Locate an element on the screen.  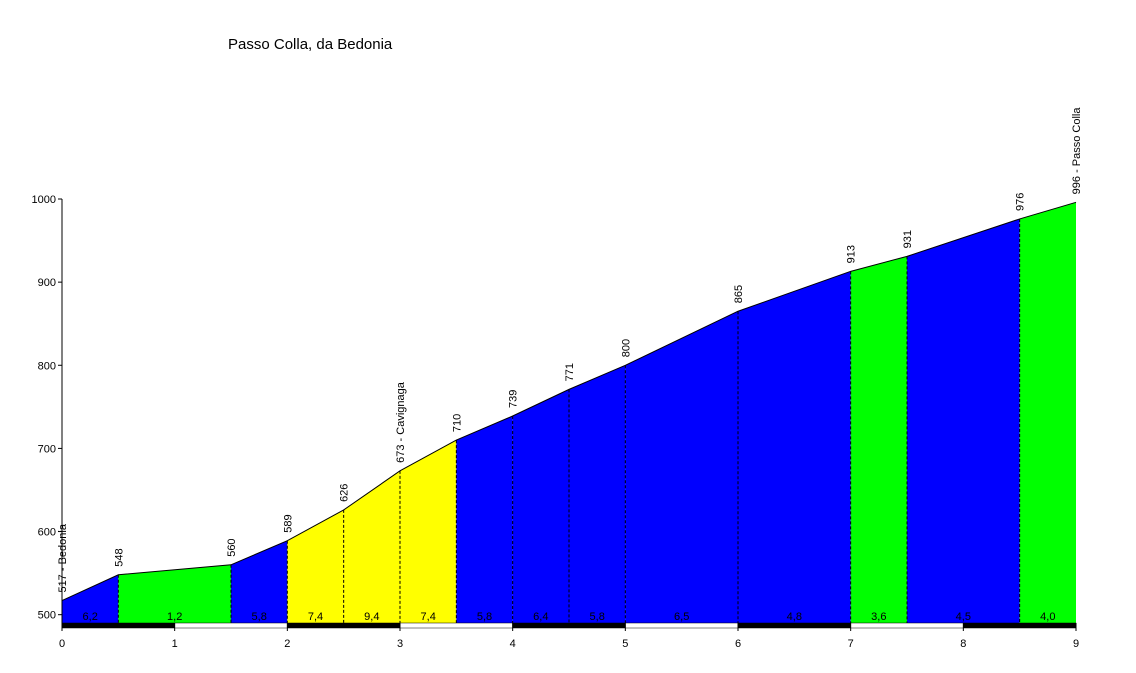
gradient-label: 6,2 is located at coordinates (90, 617).